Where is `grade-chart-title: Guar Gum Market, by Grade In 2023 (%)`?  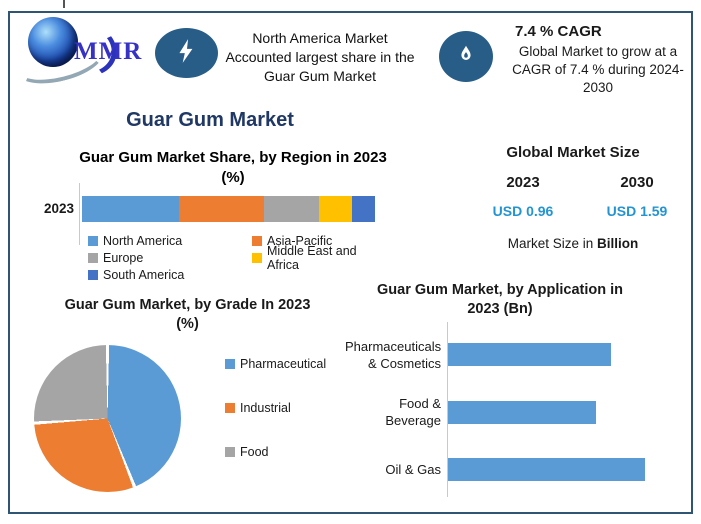
grade-chart-title: Guar Gum Market, by Grade In 2023 (%) is located at coordinates (187, 314).